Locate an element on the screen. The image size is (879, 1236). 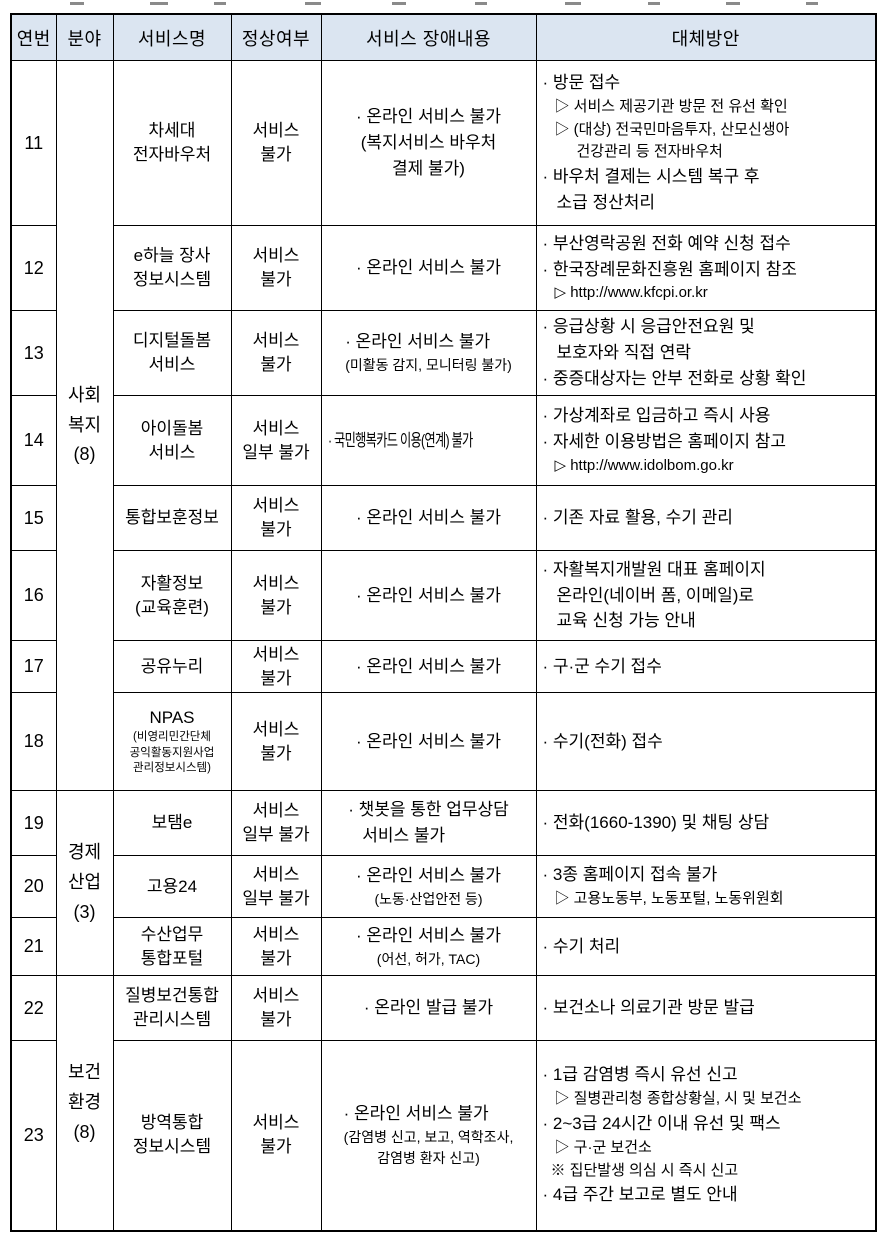
status-line: 일부 불가 is located at coordinates (276, 452).